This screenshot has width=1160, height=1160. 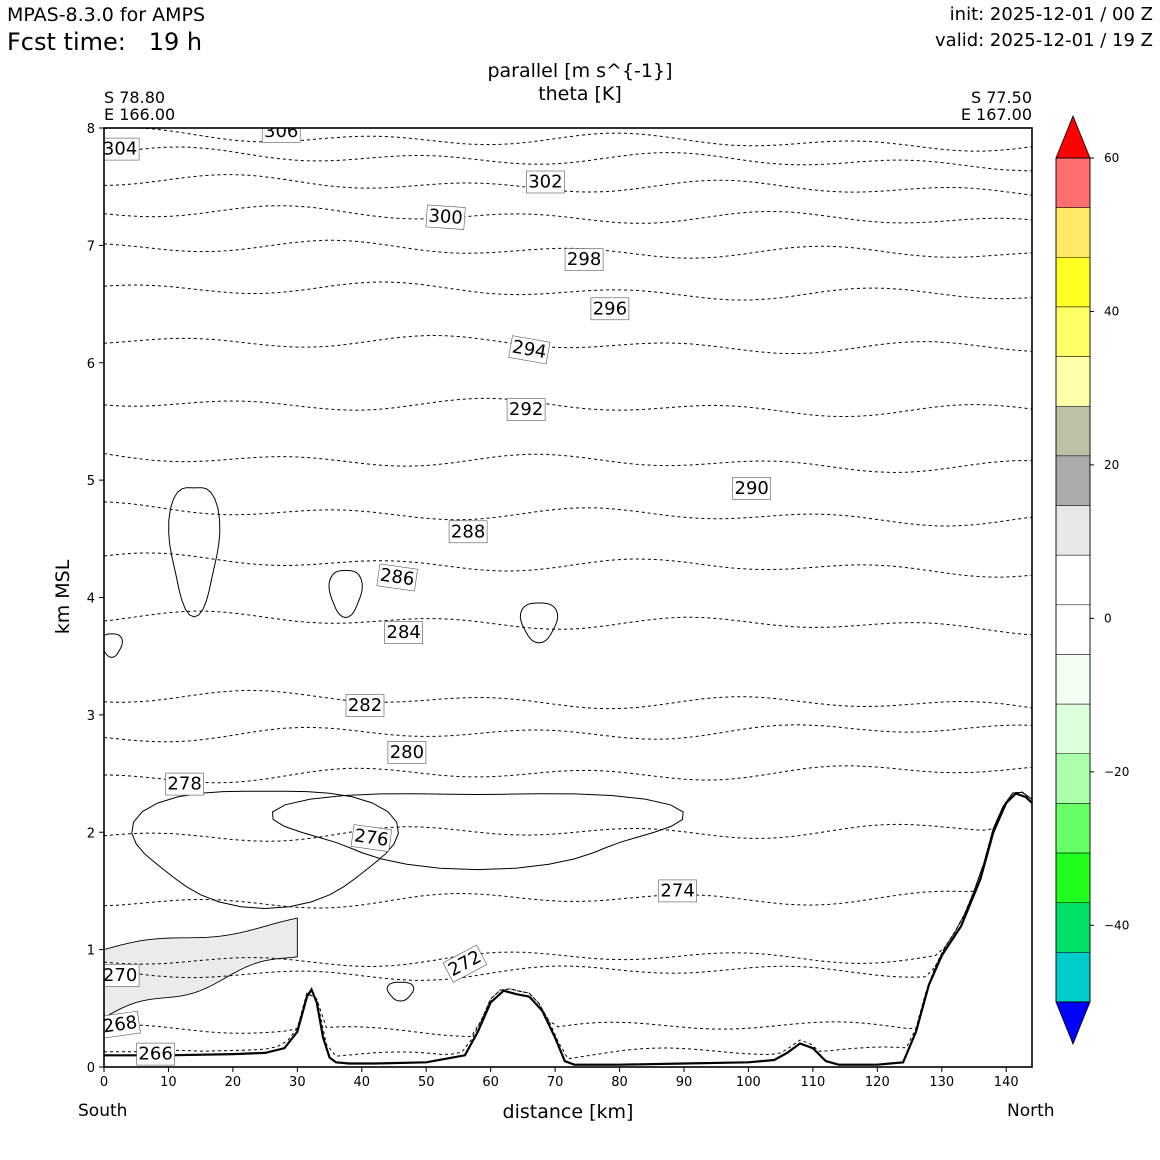 I want to click on contour-label-290: 290, so click(x=752, y=488).